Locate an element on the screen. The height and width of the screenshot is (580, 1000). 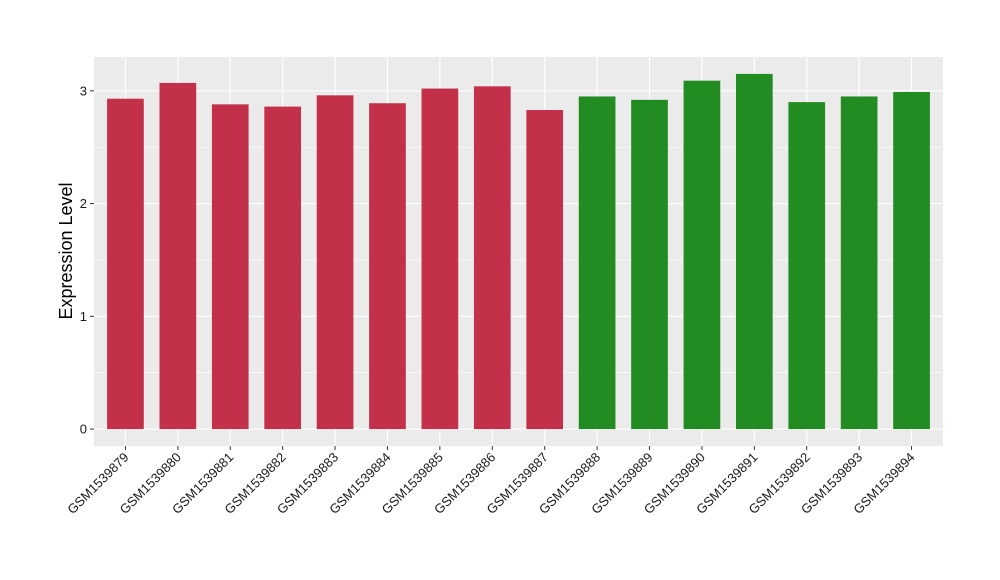
bar-GSM1539894 is located at coordinates (911, 260).